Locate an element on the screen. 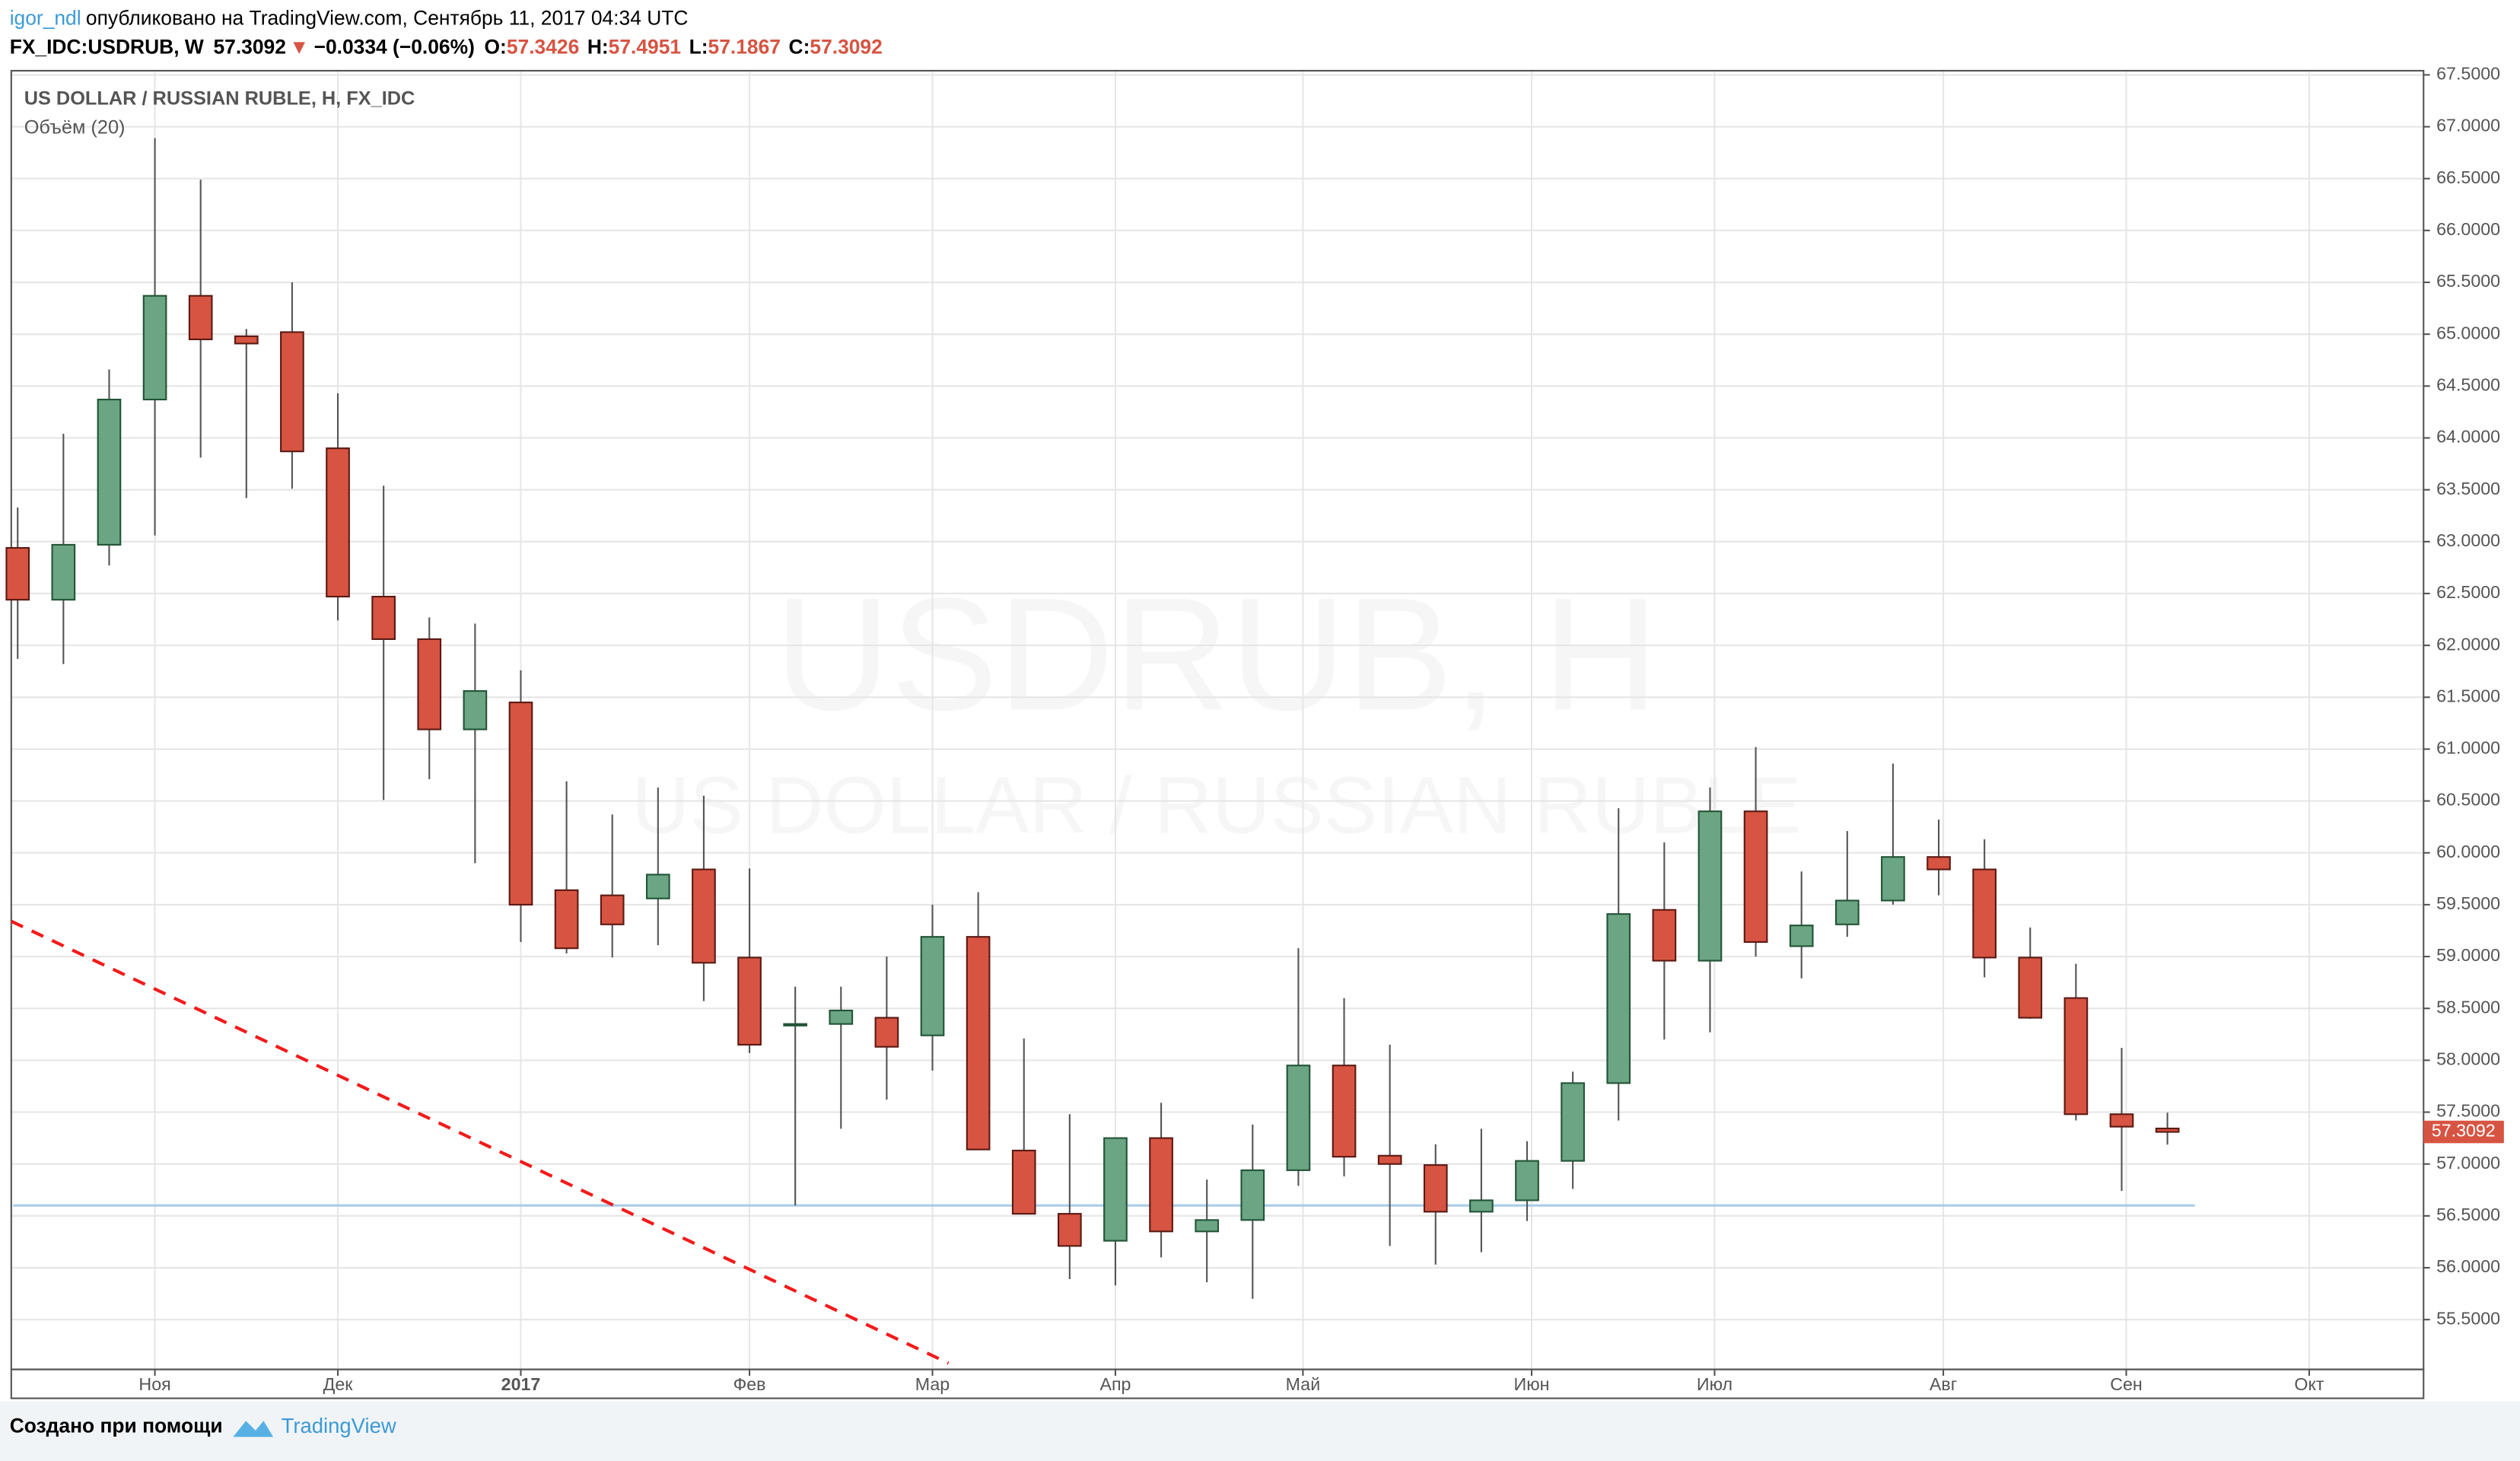 Image resolution: width=2520 pixels, height=1461 pixels. price-label: 57.3092 is located at coordinates (2464, 1131).